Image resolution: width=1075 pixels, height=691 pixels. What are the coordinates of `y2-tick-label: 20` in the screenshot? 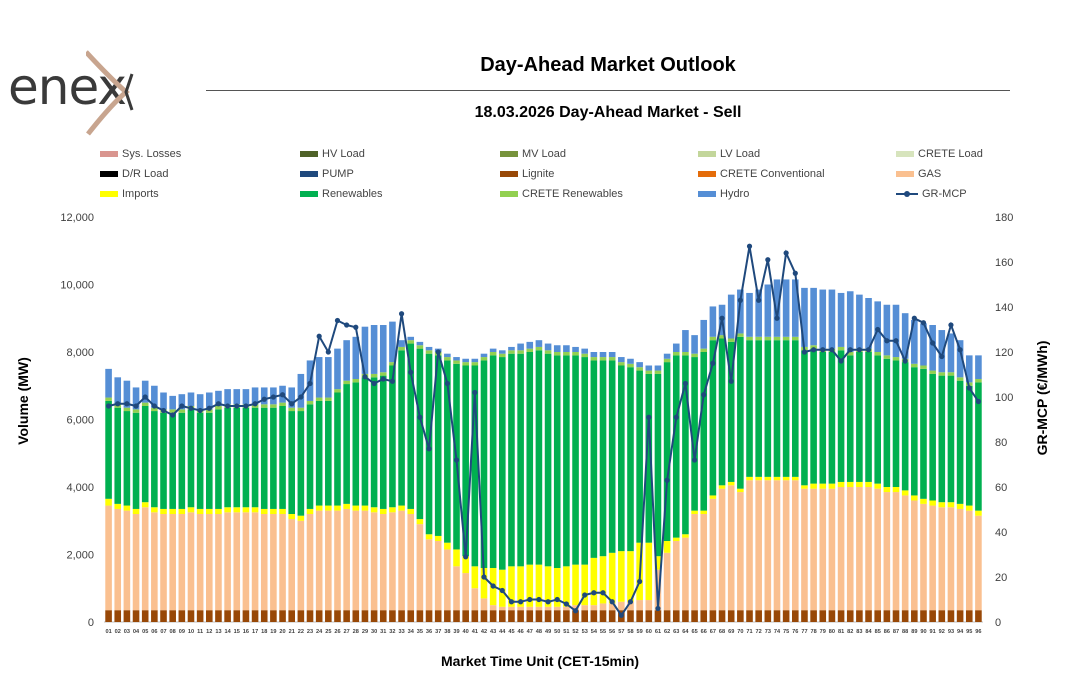 It's located at (1001, 578).